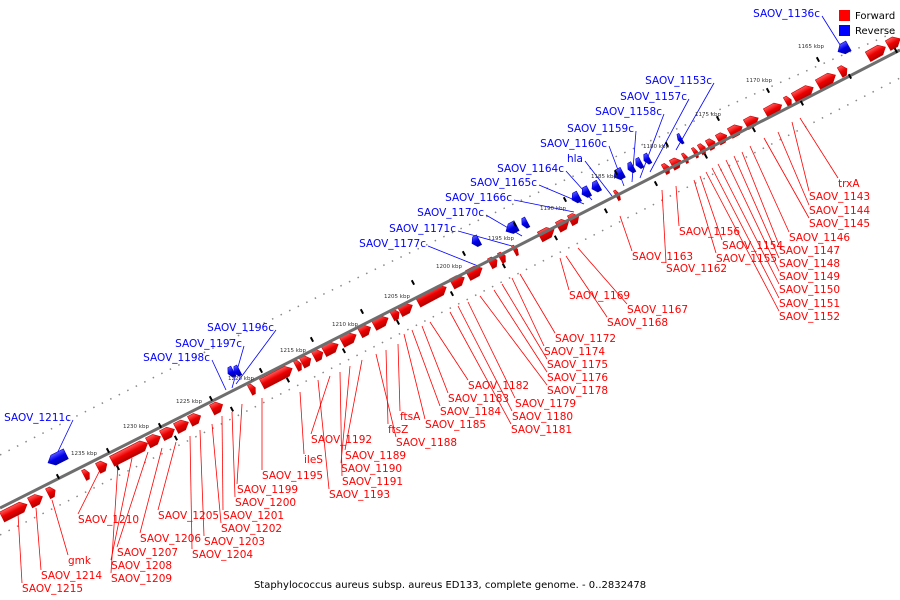 This screenshot has height=600, width=900. What do you see at coordinates (450, 213) in the screenshot?
I see `reverse-gene-label: SAOV_1170c` at bounding box center [450, 213].